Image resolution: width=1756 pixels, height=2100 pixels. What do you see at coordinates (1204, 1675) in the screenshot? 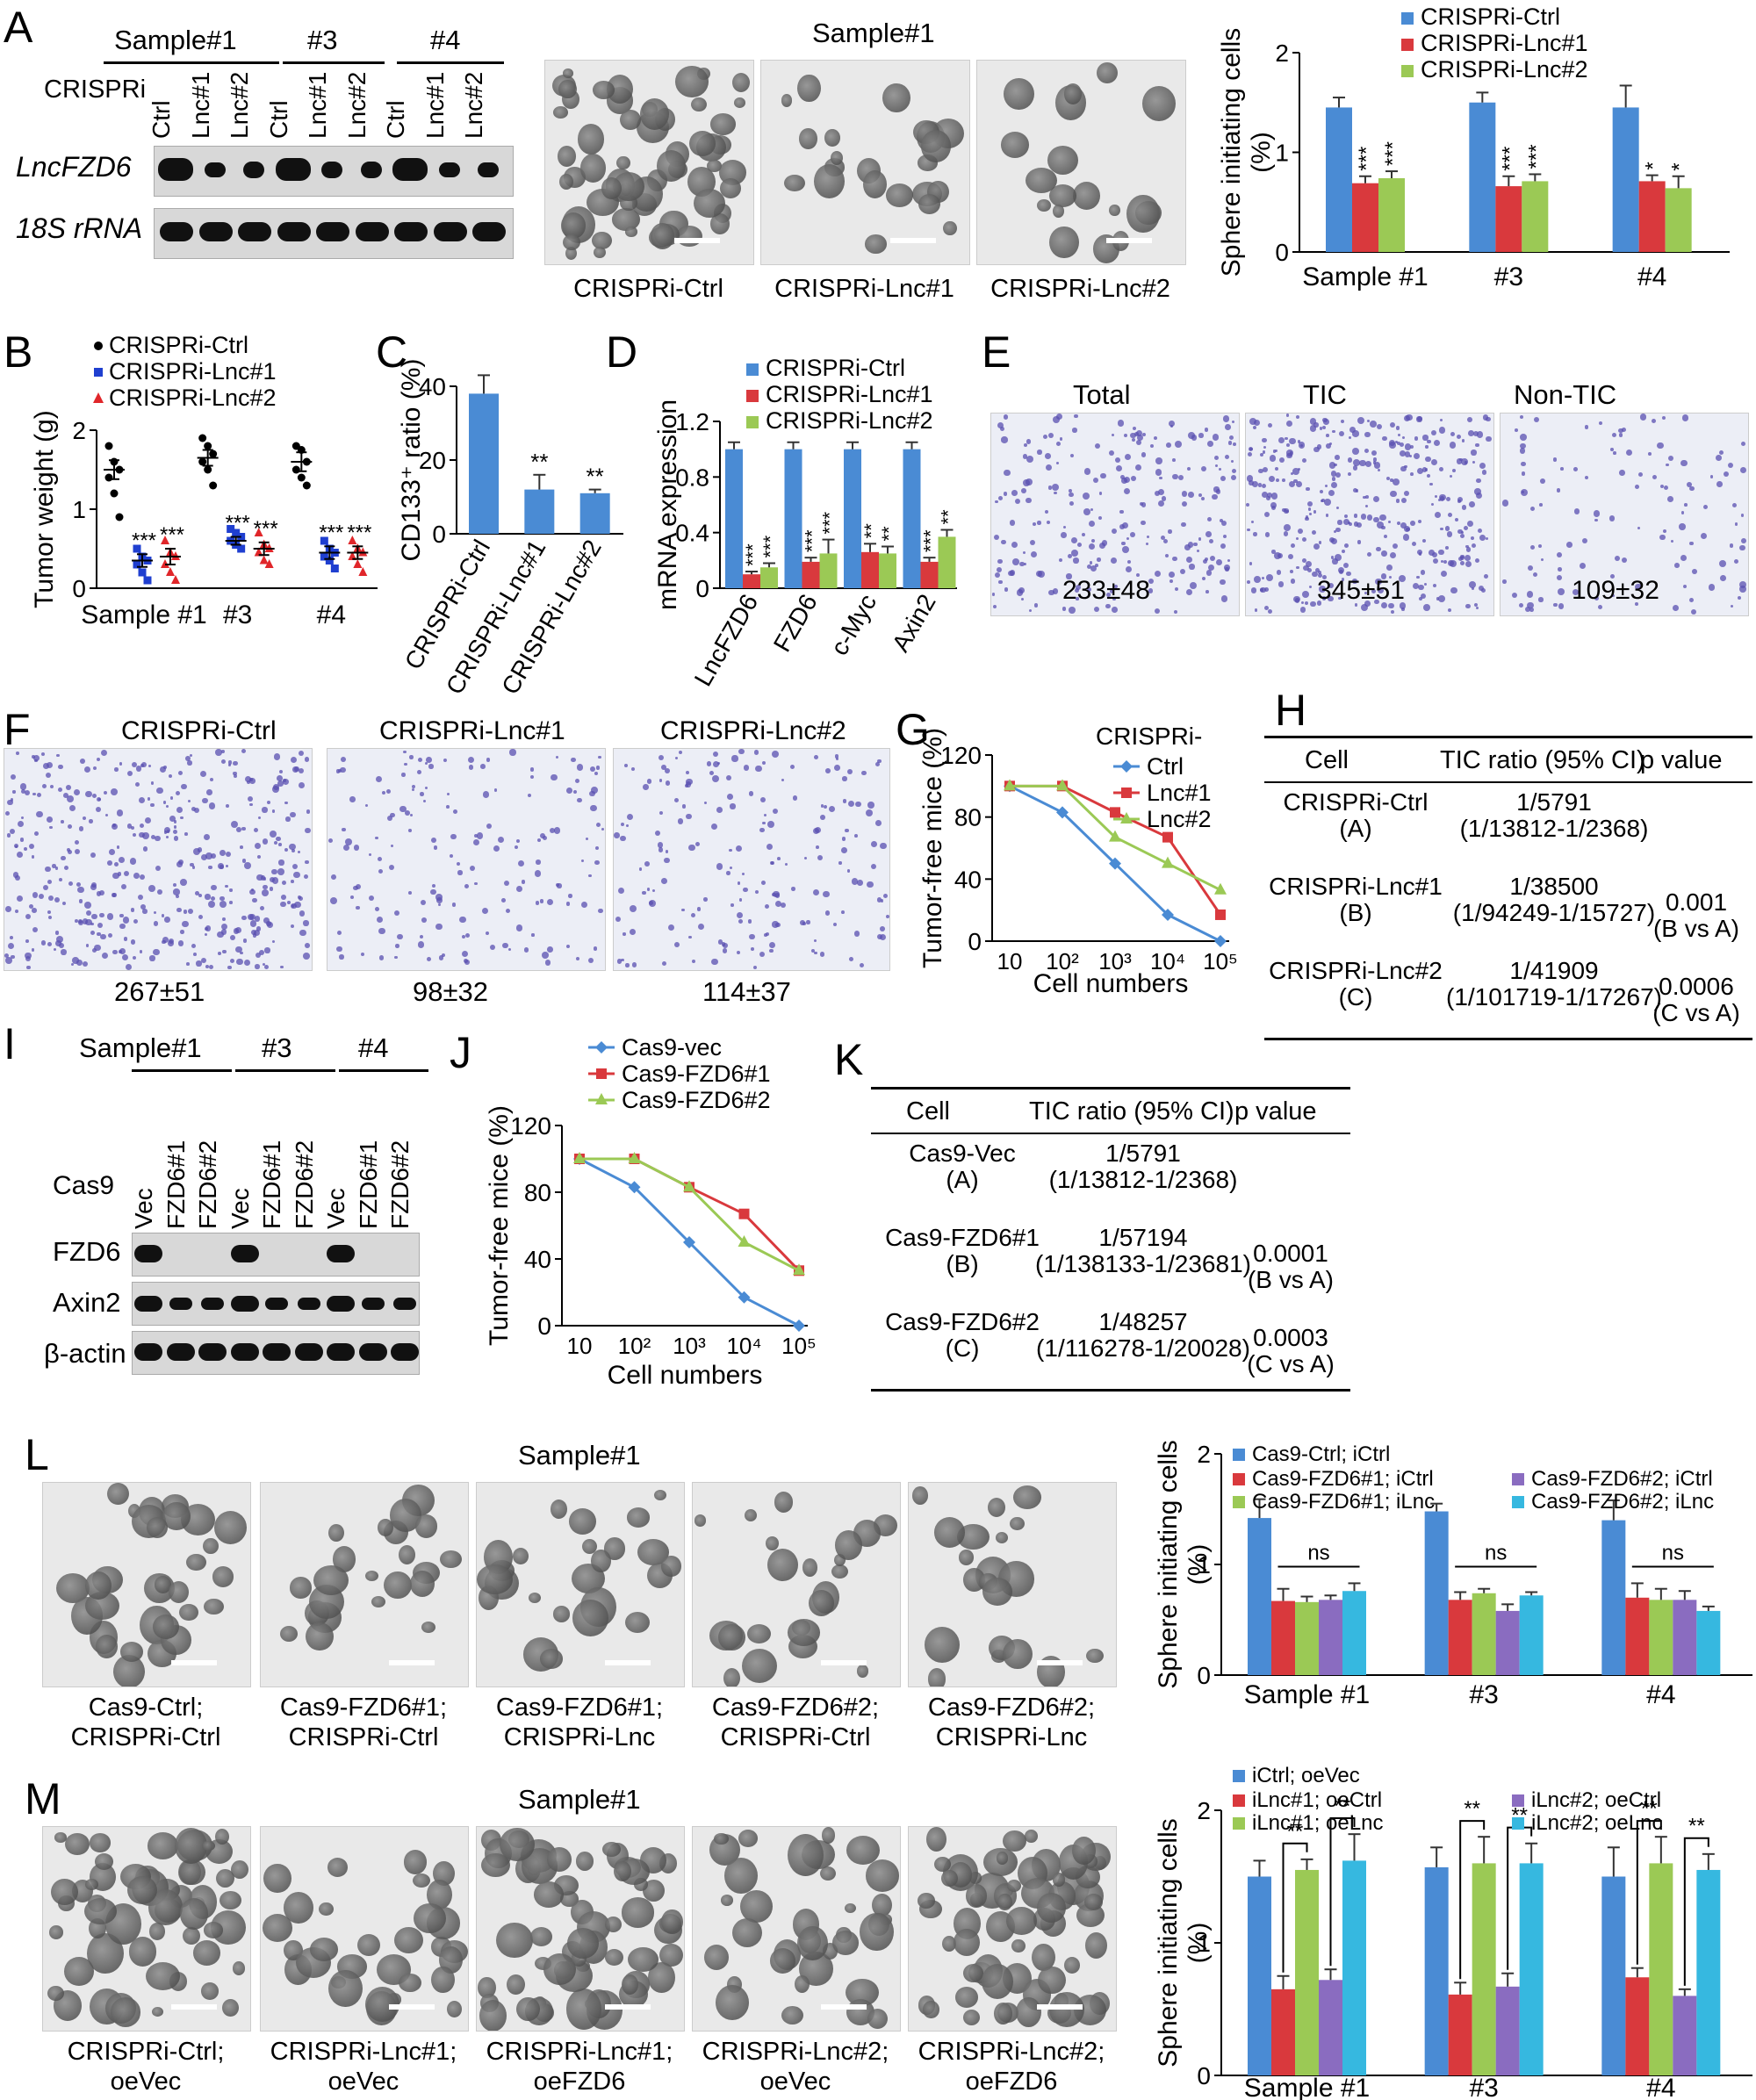
I see `y-tick-label: 0` at bounding box center [1204, 1675].